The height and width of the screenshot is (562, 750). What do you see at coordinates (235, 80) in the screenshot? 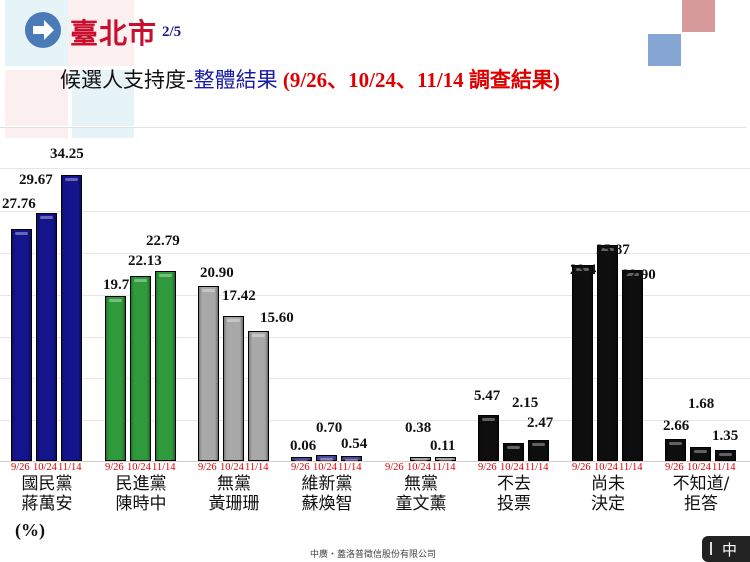
I see `subtitle-highlight: 整體結果` at bounding box center [235, 80].